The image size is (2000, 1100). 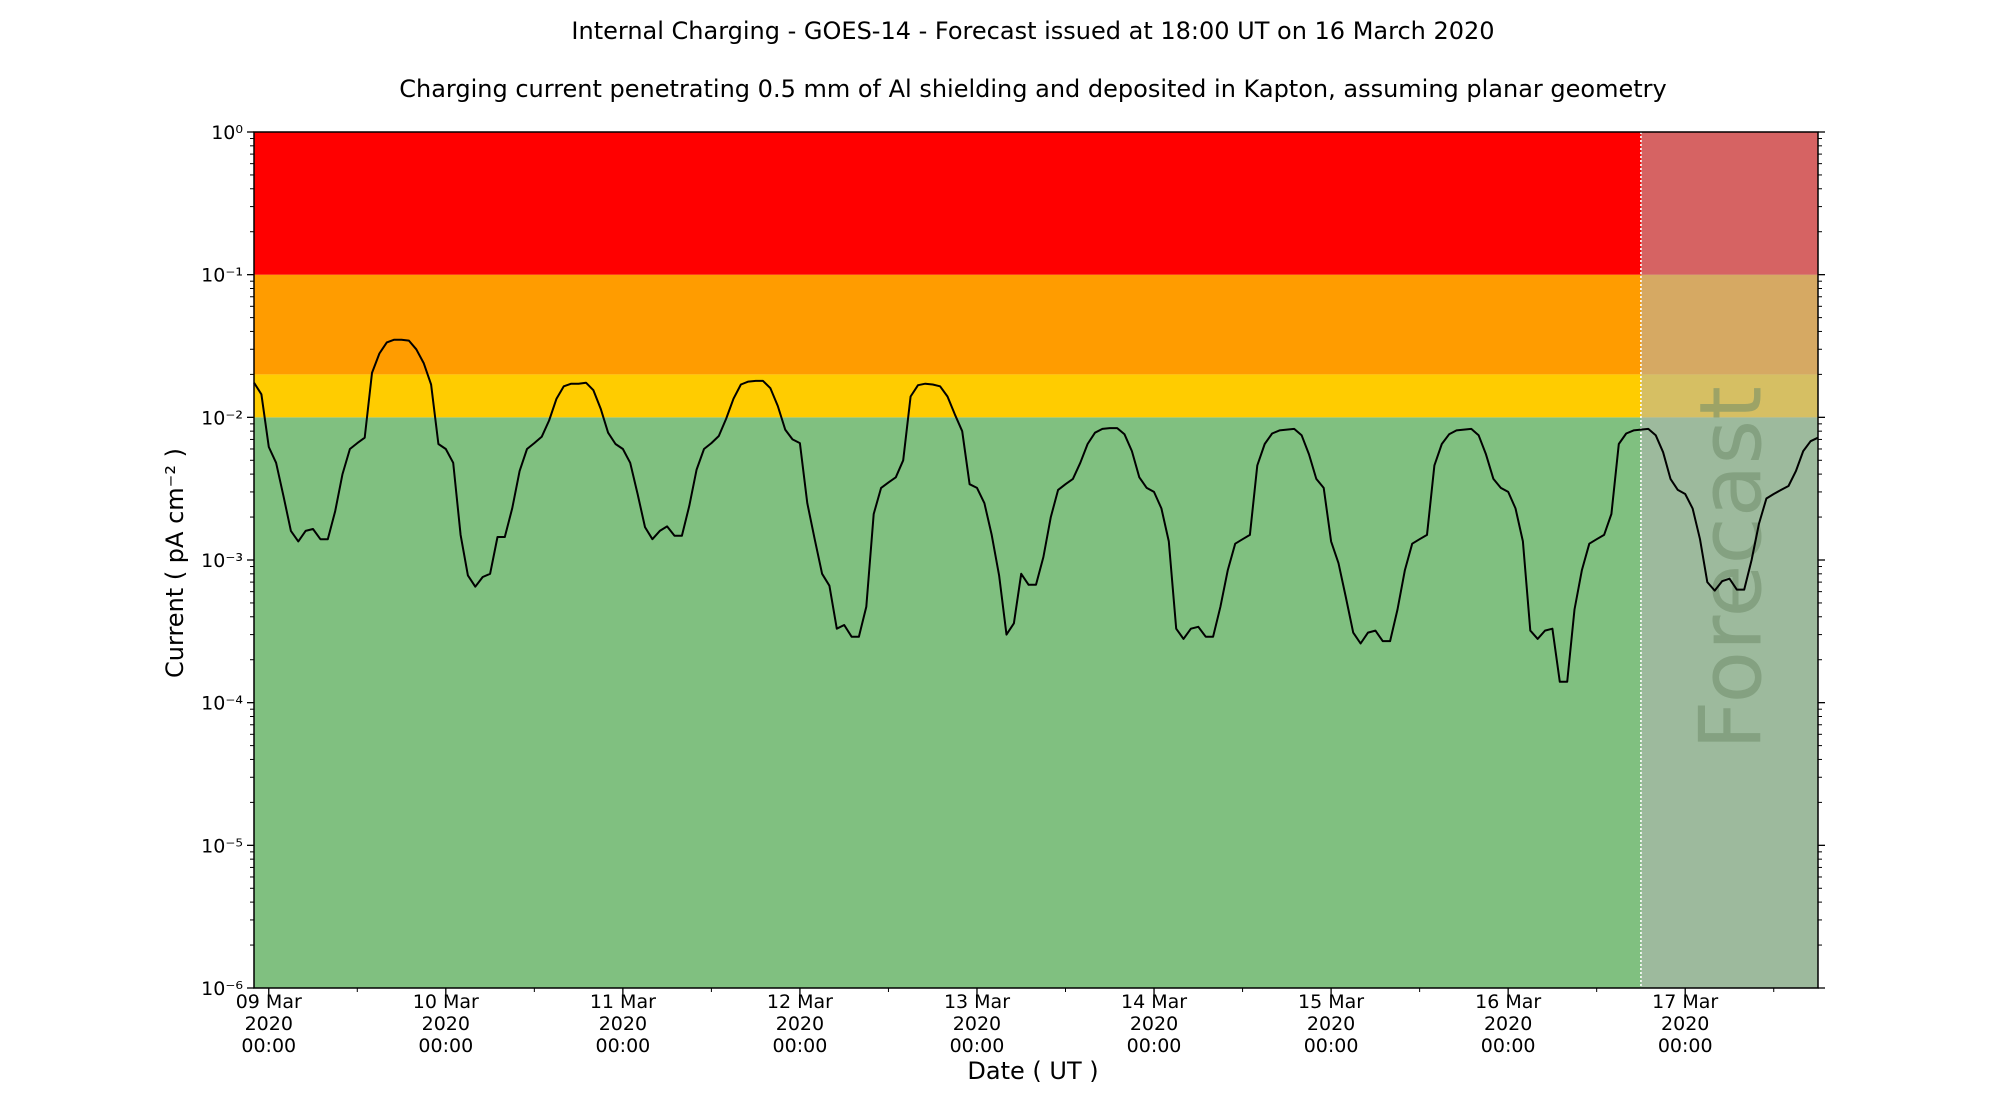 I want to click on y-tick-label-4: 10⁻², so click(x=222, y=418).